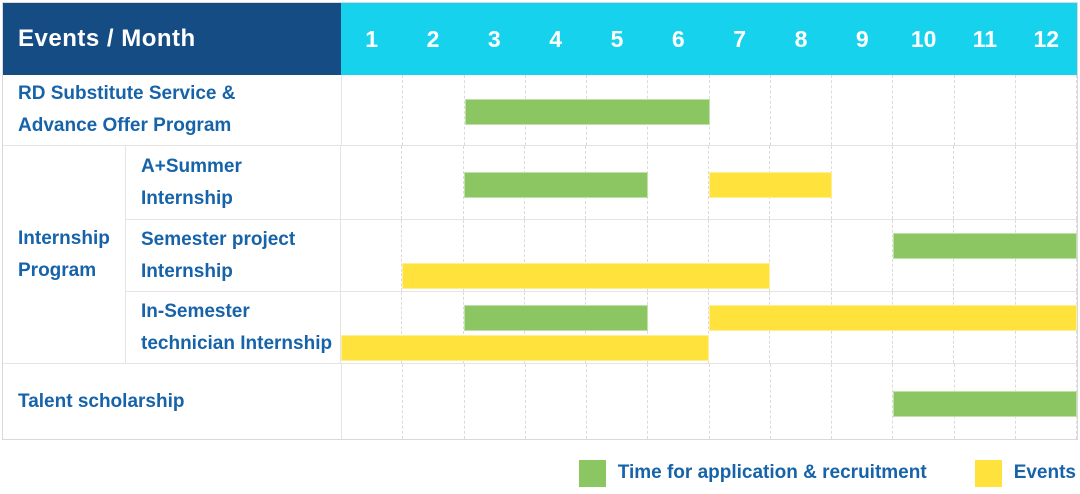  I want to click on row-label-line: In-Semester, so click(195, 311).